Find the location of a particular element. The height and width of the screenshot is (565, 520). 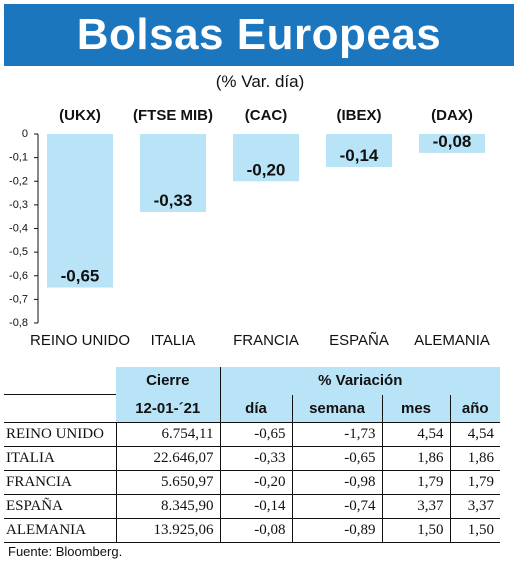

row-semana: -0,65 is located at coordinates (336, 458).